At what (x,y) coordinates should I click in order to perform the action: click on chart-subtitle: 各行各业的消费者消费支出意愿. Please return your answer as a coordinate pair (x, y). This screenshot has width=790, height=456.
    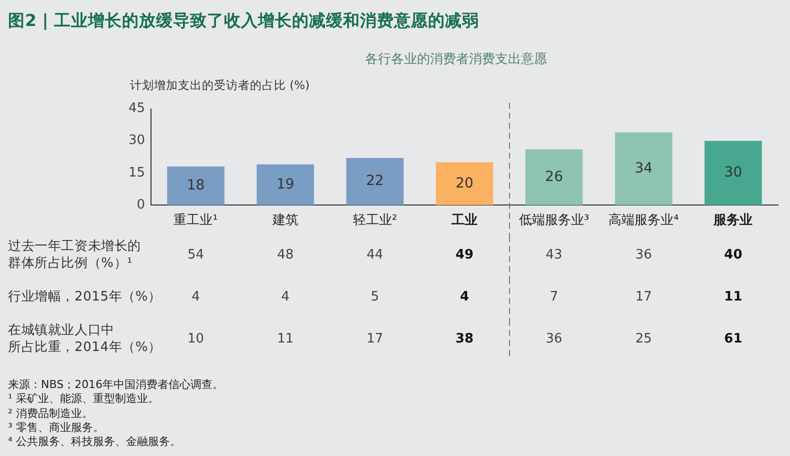
    Looking at the image, I should click on (456, 59).